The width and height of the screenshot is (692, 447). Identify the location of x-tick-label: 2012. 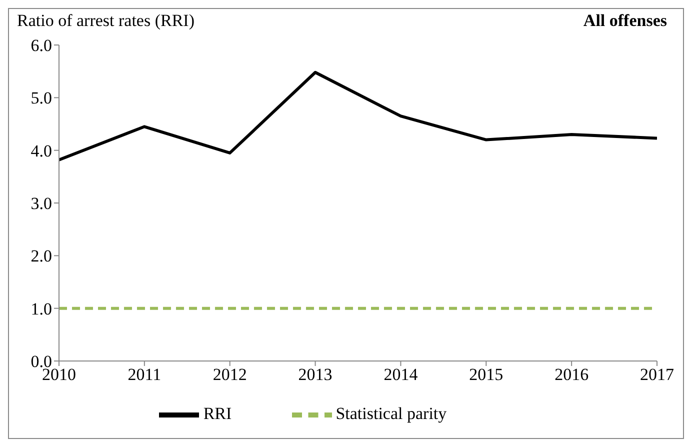
(229, 374).